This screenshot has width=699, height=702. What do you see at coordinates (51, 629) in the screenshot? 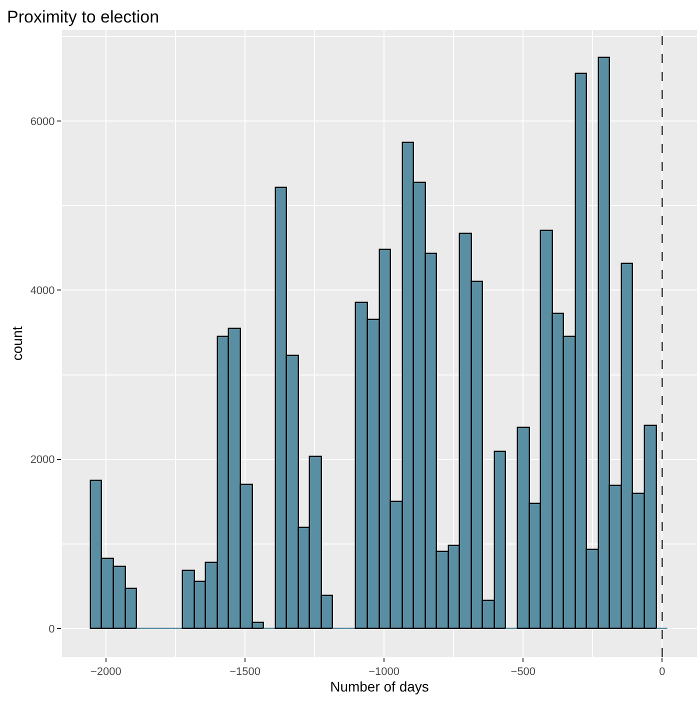
I see `y-tick-label: 0` at bounding box center [51, 629].